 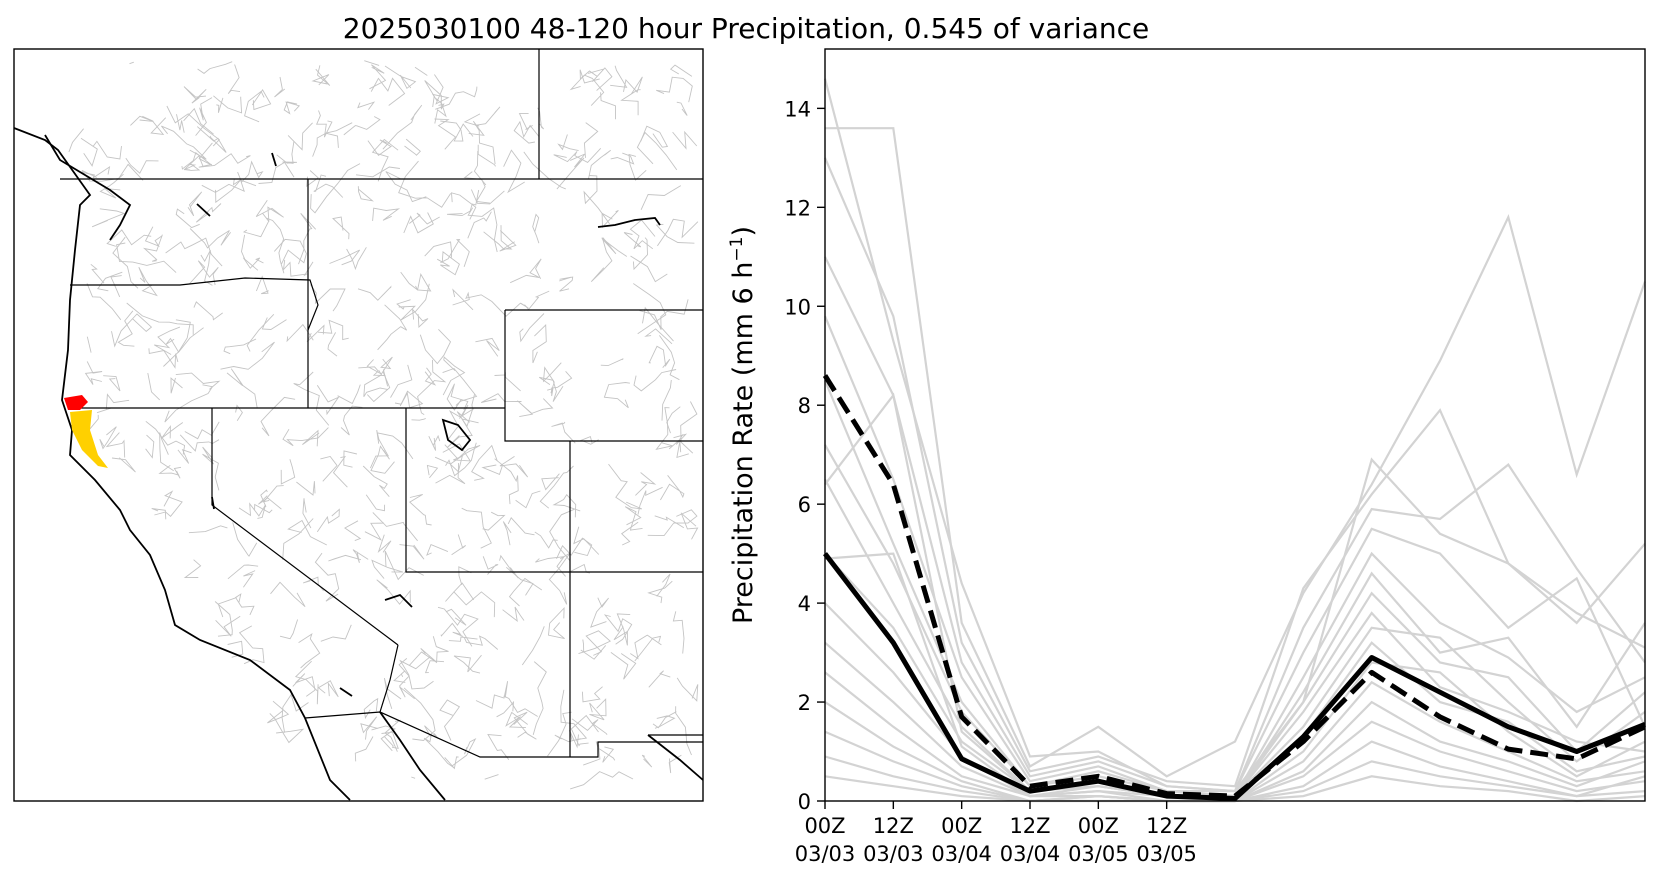 What do you see at coordinates (1029, 826) in the screenshot?
I see `x-tick-label-time-3: 12Z` at bounding box center [1029, 826].